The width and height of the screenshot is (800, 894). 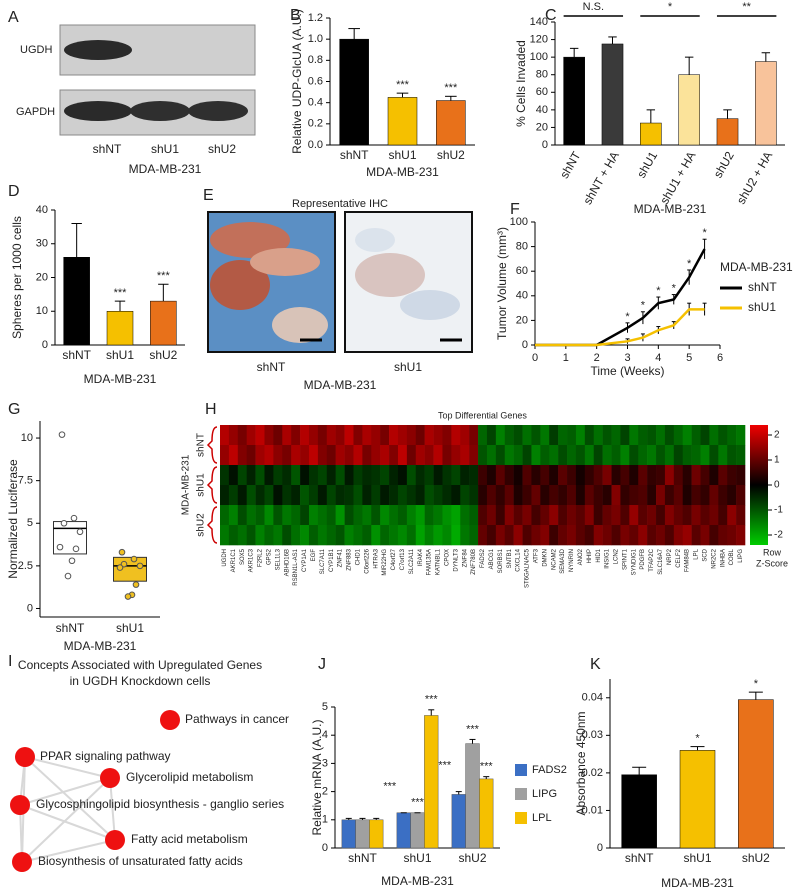 I want to click on gene-label: IRAK4, so click(x=421, y=557).